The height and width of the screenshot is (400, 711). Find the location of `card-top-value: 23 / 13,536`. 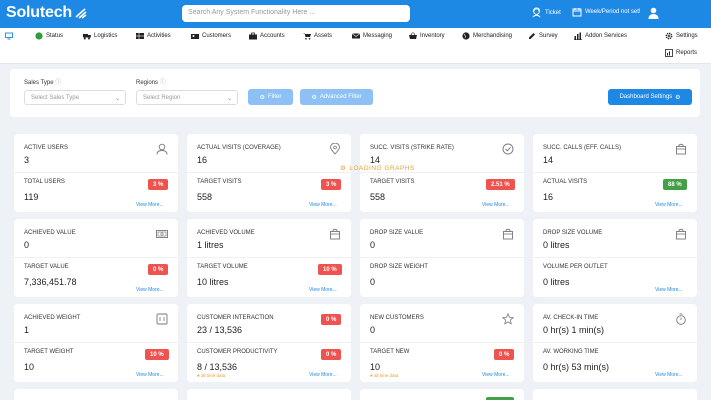

card-top-value: 23 / 13,536 is located at coordinates (220, 330).